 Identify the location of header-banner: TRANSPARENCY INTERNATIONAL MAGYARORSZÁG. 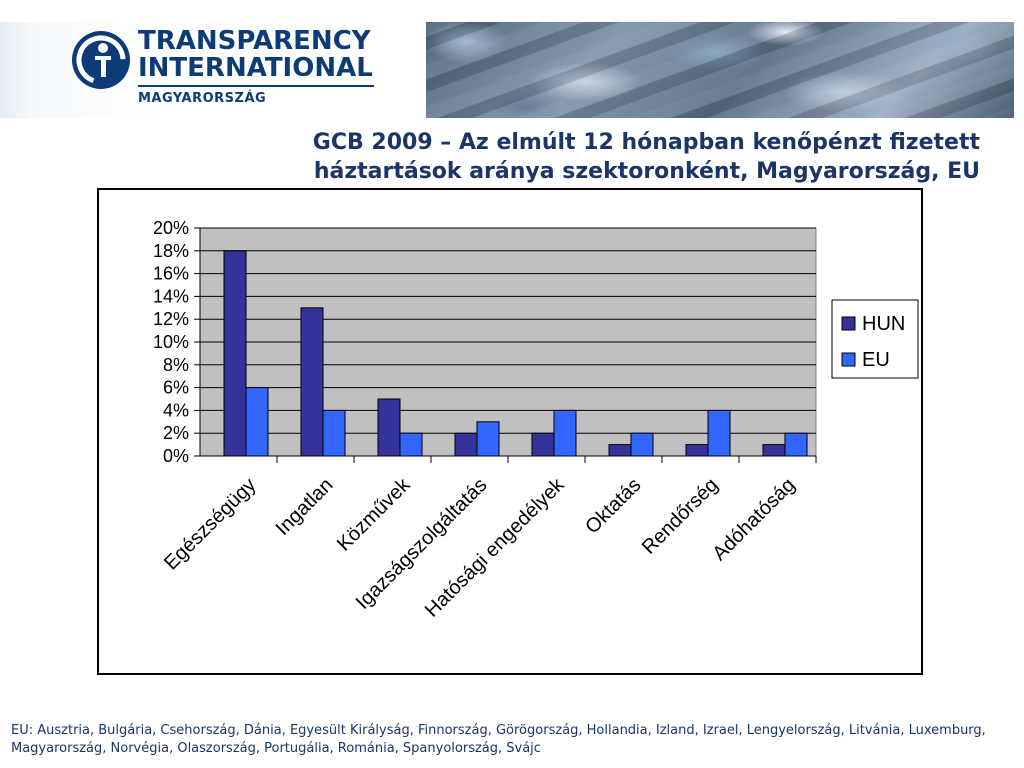
(507, 70).